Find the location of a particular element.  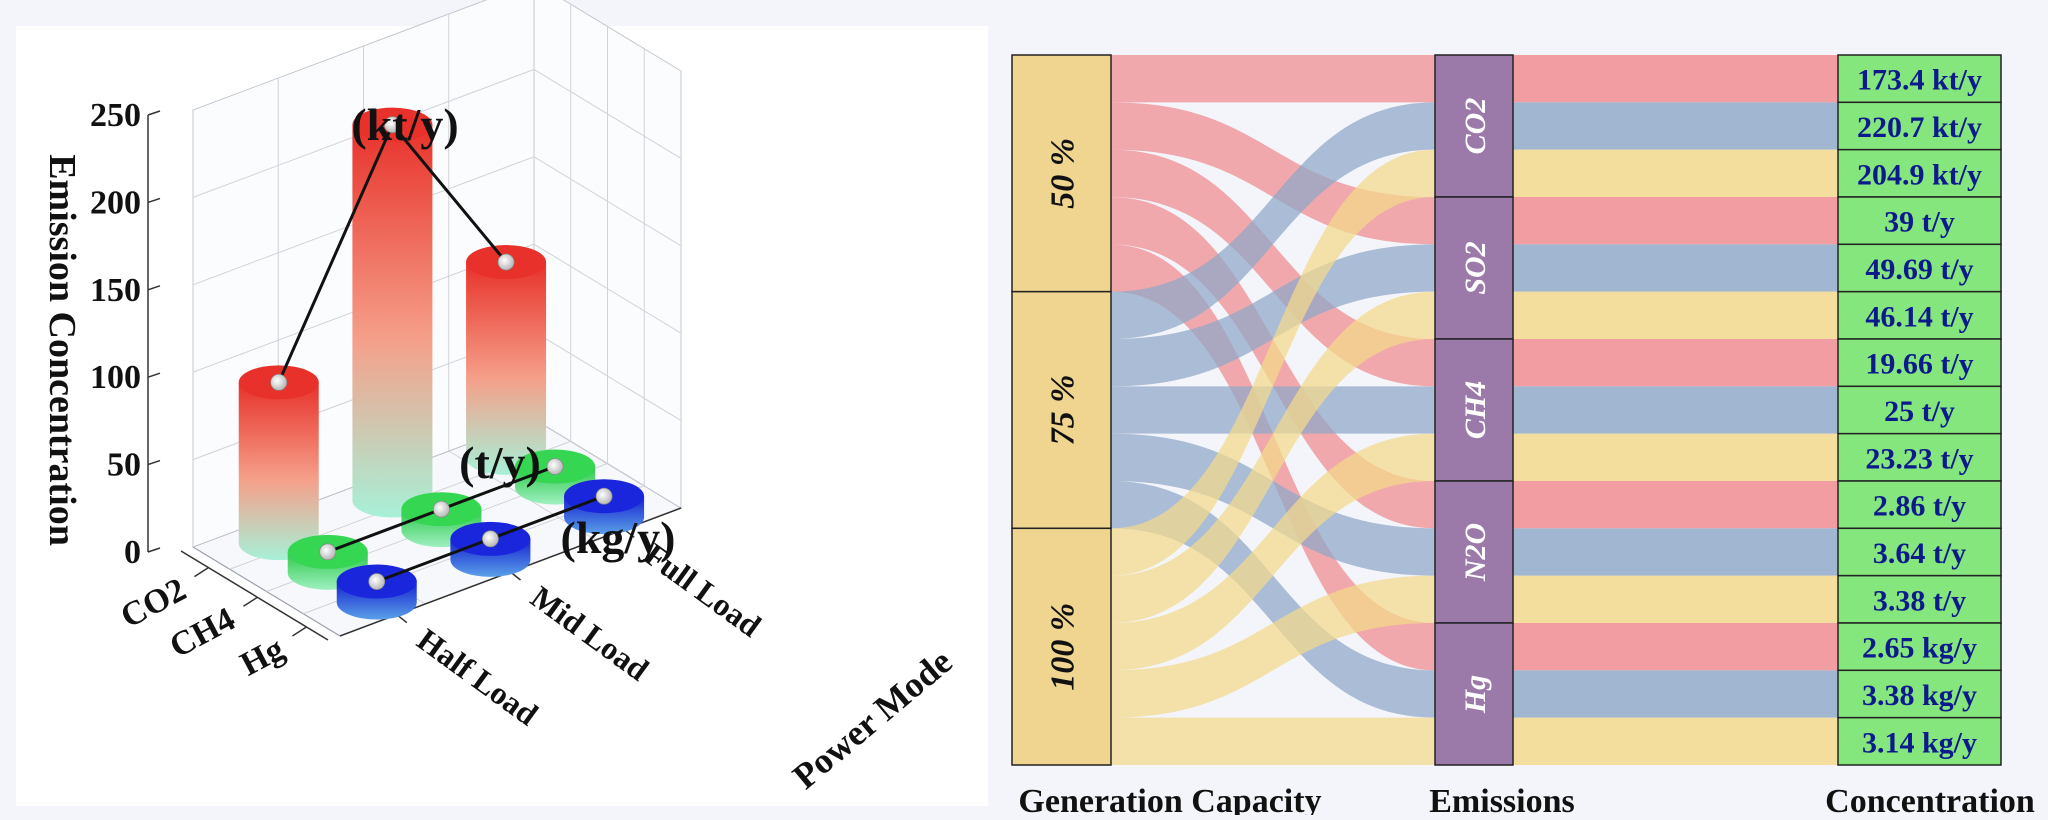

y-tick-label: 150 is located at coordinates (115, 290).